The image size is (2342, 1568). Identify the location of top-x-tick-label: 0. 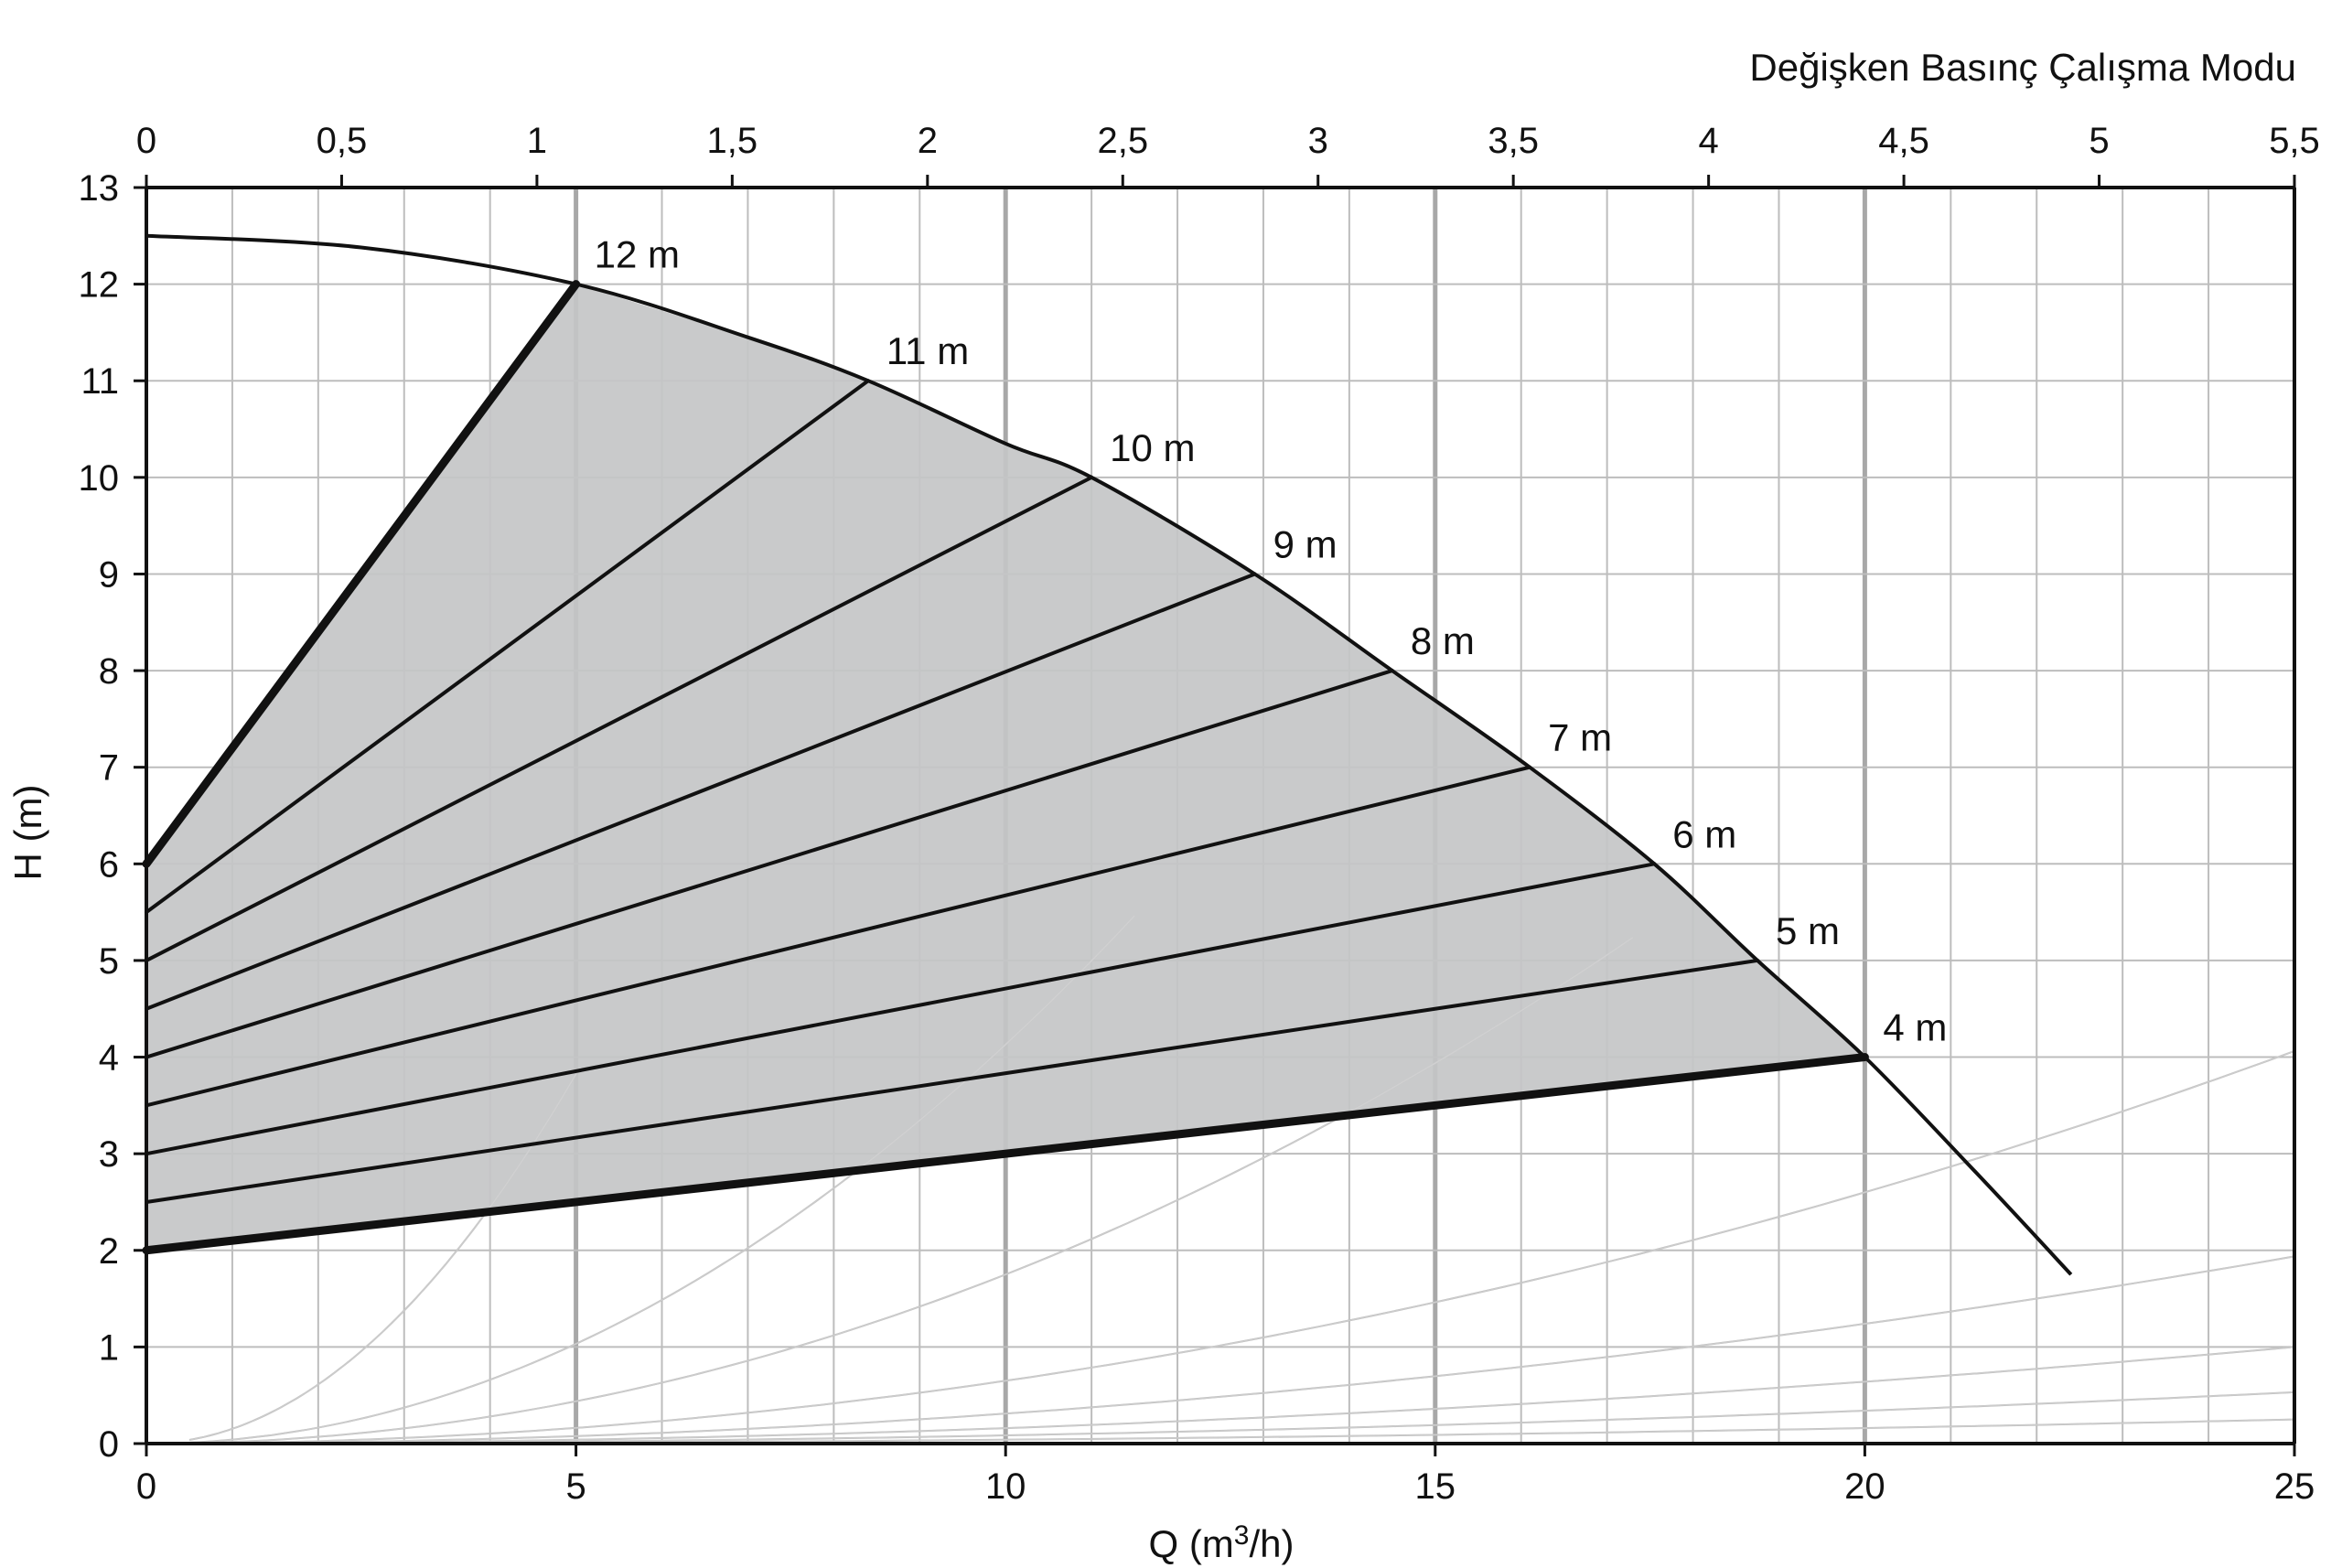
(146, 141).